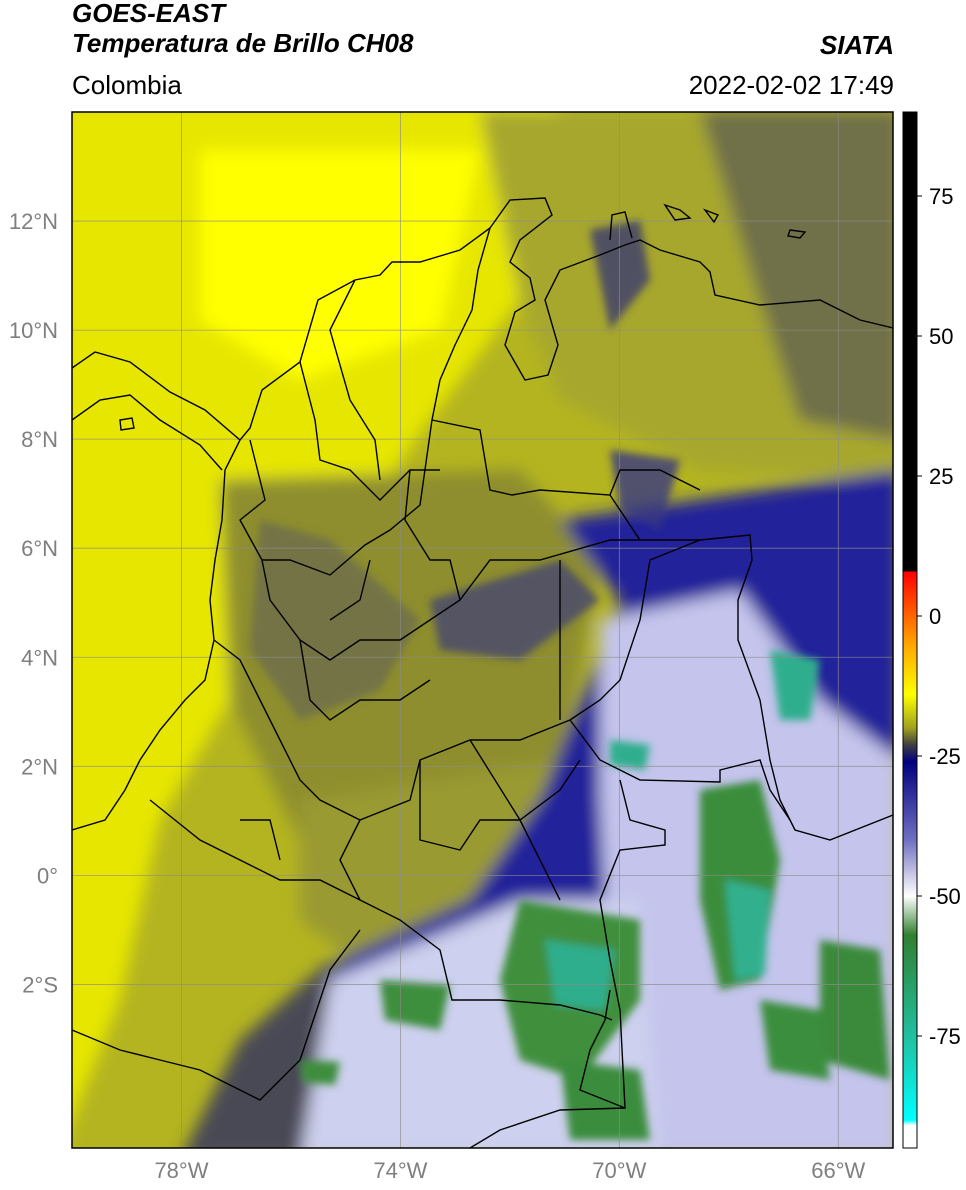  What do you see at coordinates (619, 1170) in the screenshot?
I see `longitude-tick-label: 70°W` at bounding box center [619, 1170].